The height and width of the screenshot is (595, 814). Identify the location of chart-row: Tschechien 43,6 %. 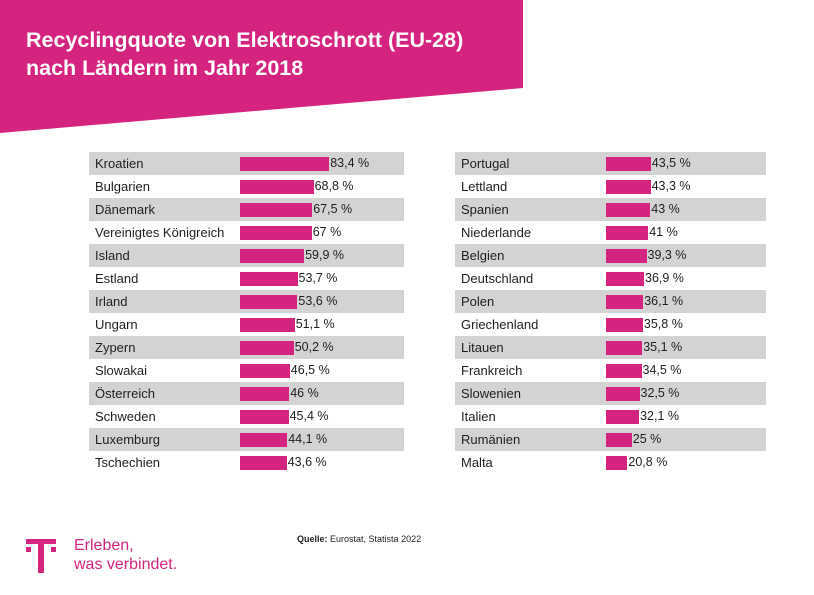
(246, 462).